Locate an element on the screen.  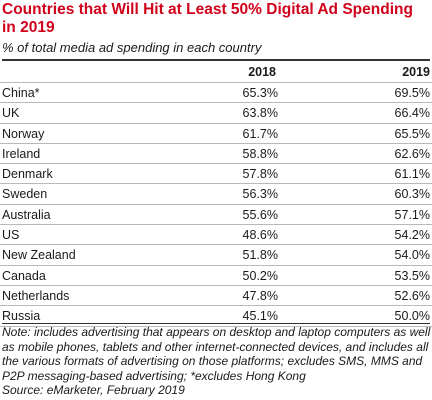
table-header-row: 2018 2019 is located at coordinates (216, 72).